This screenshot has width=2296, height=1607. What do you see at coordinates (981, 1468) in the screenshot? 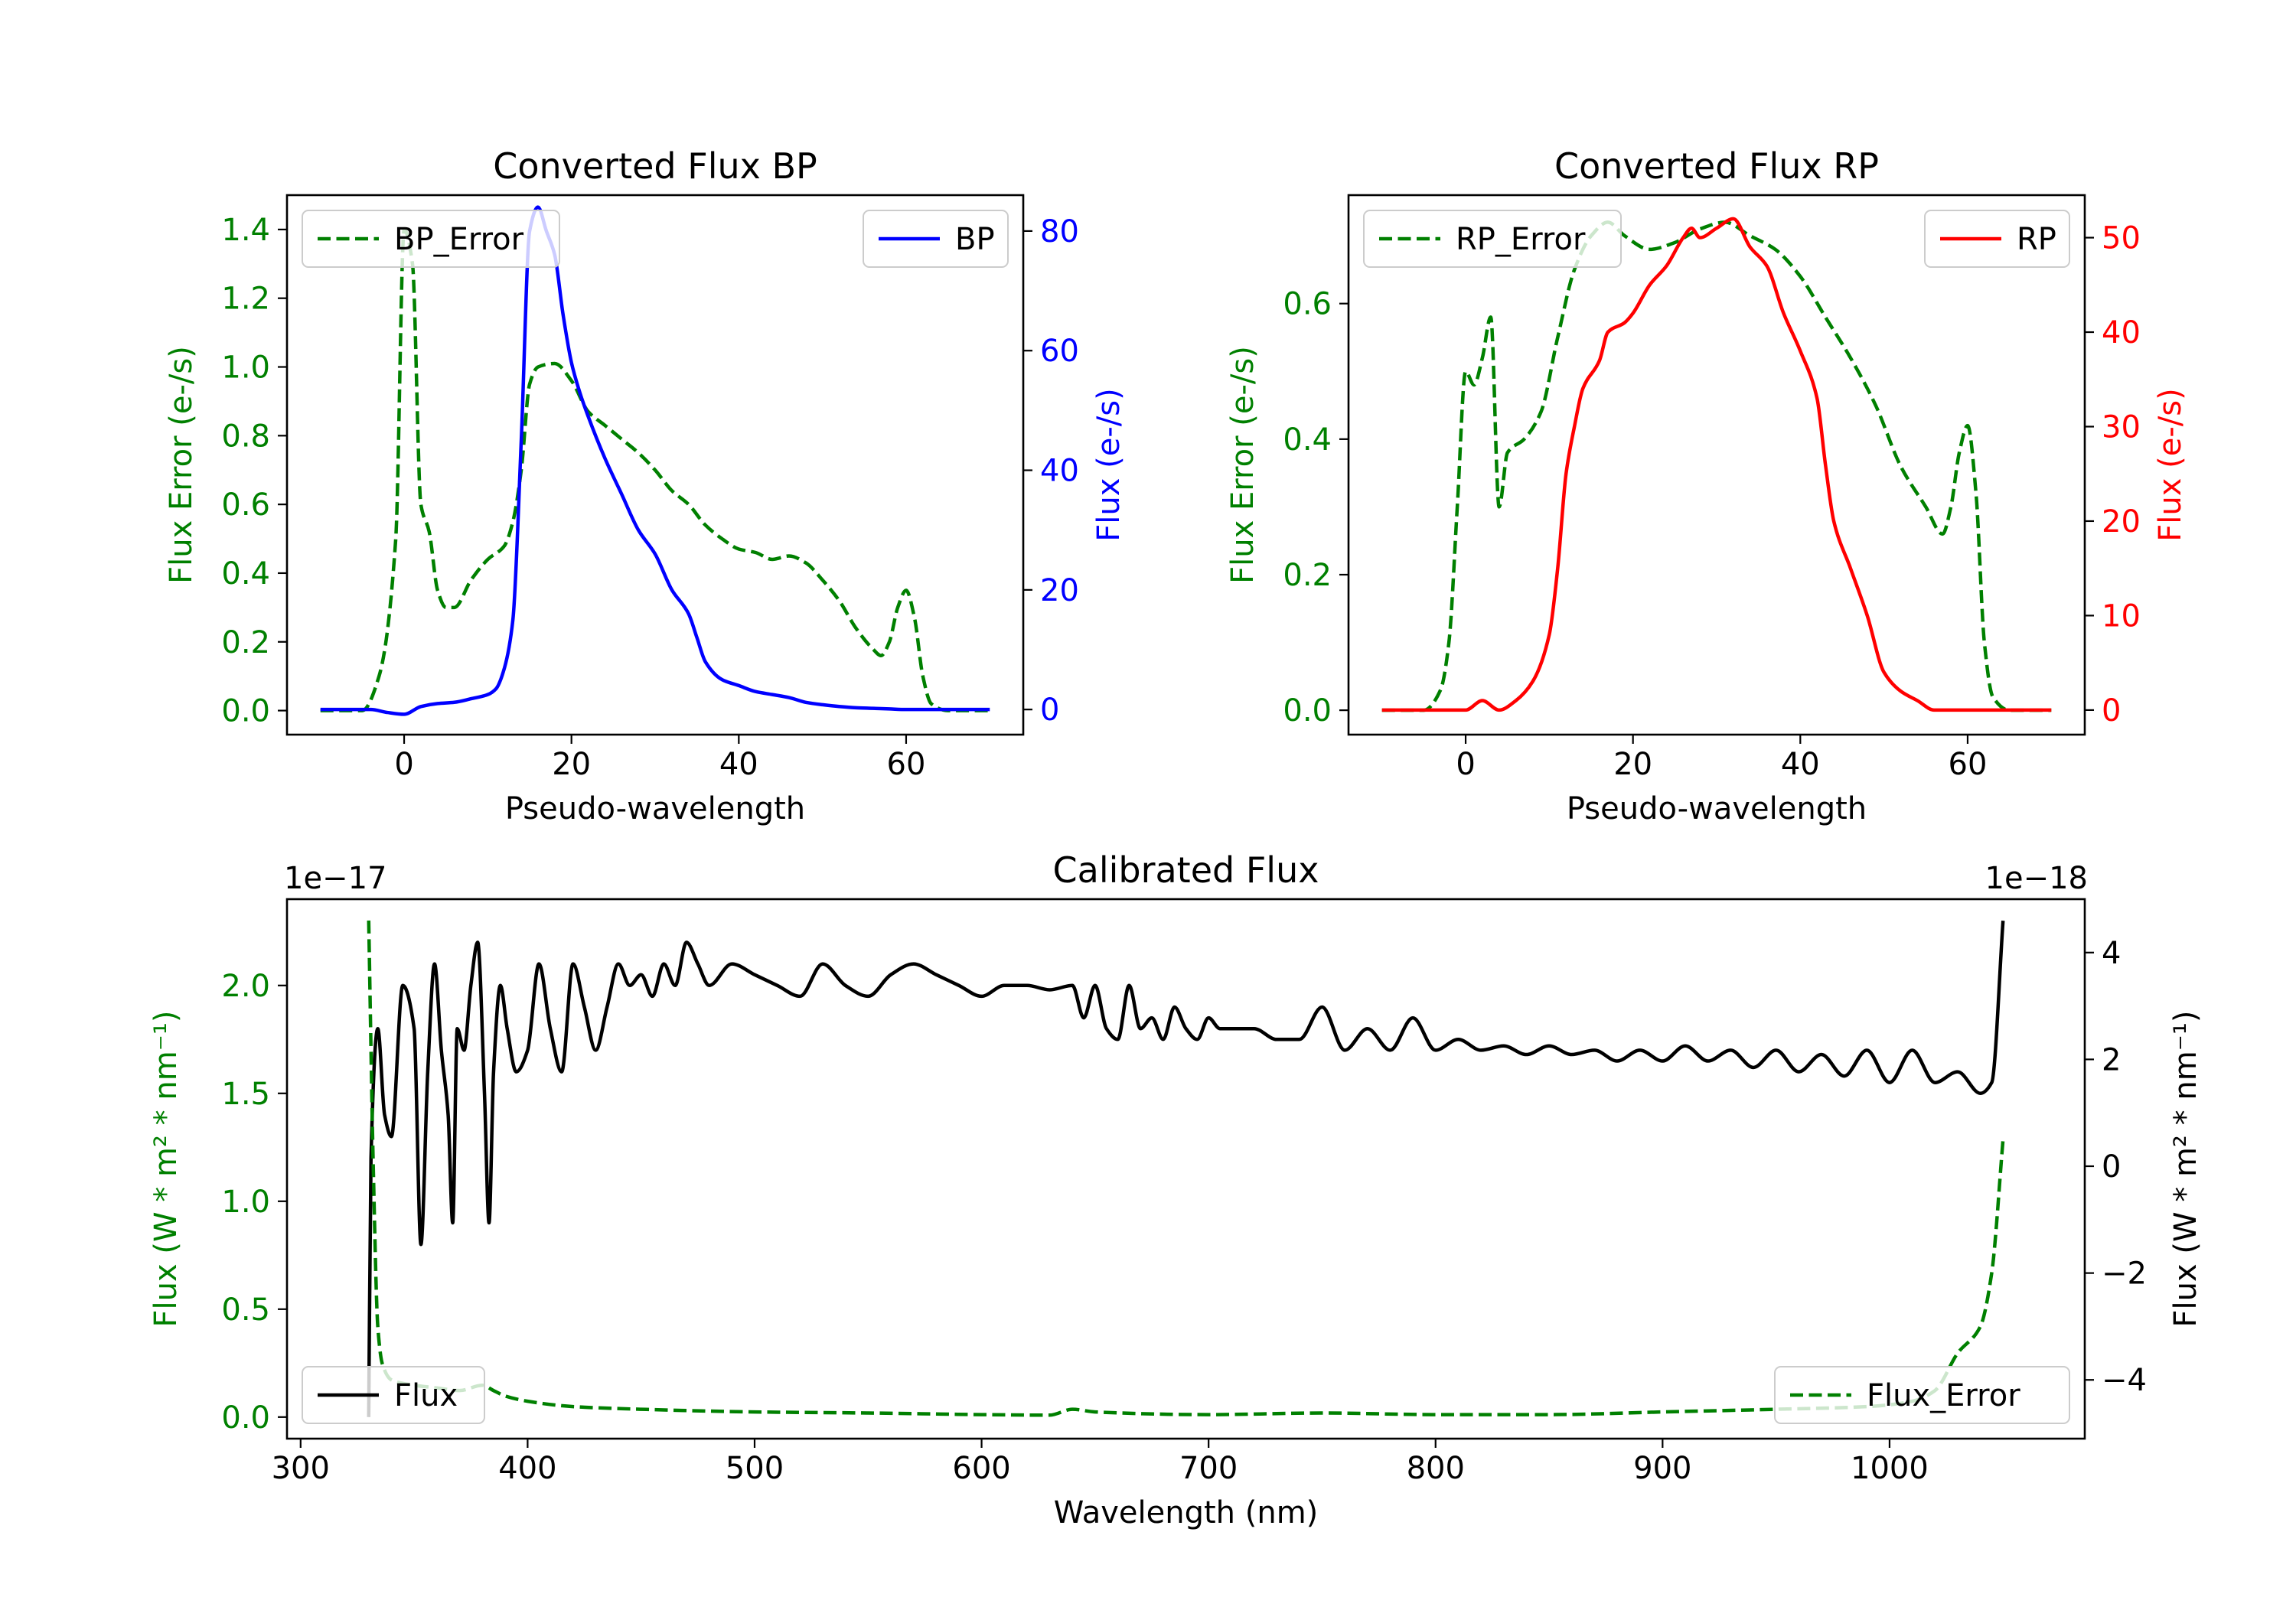
I see `x-tick-label: 600` at bounding box center [981, 1468].